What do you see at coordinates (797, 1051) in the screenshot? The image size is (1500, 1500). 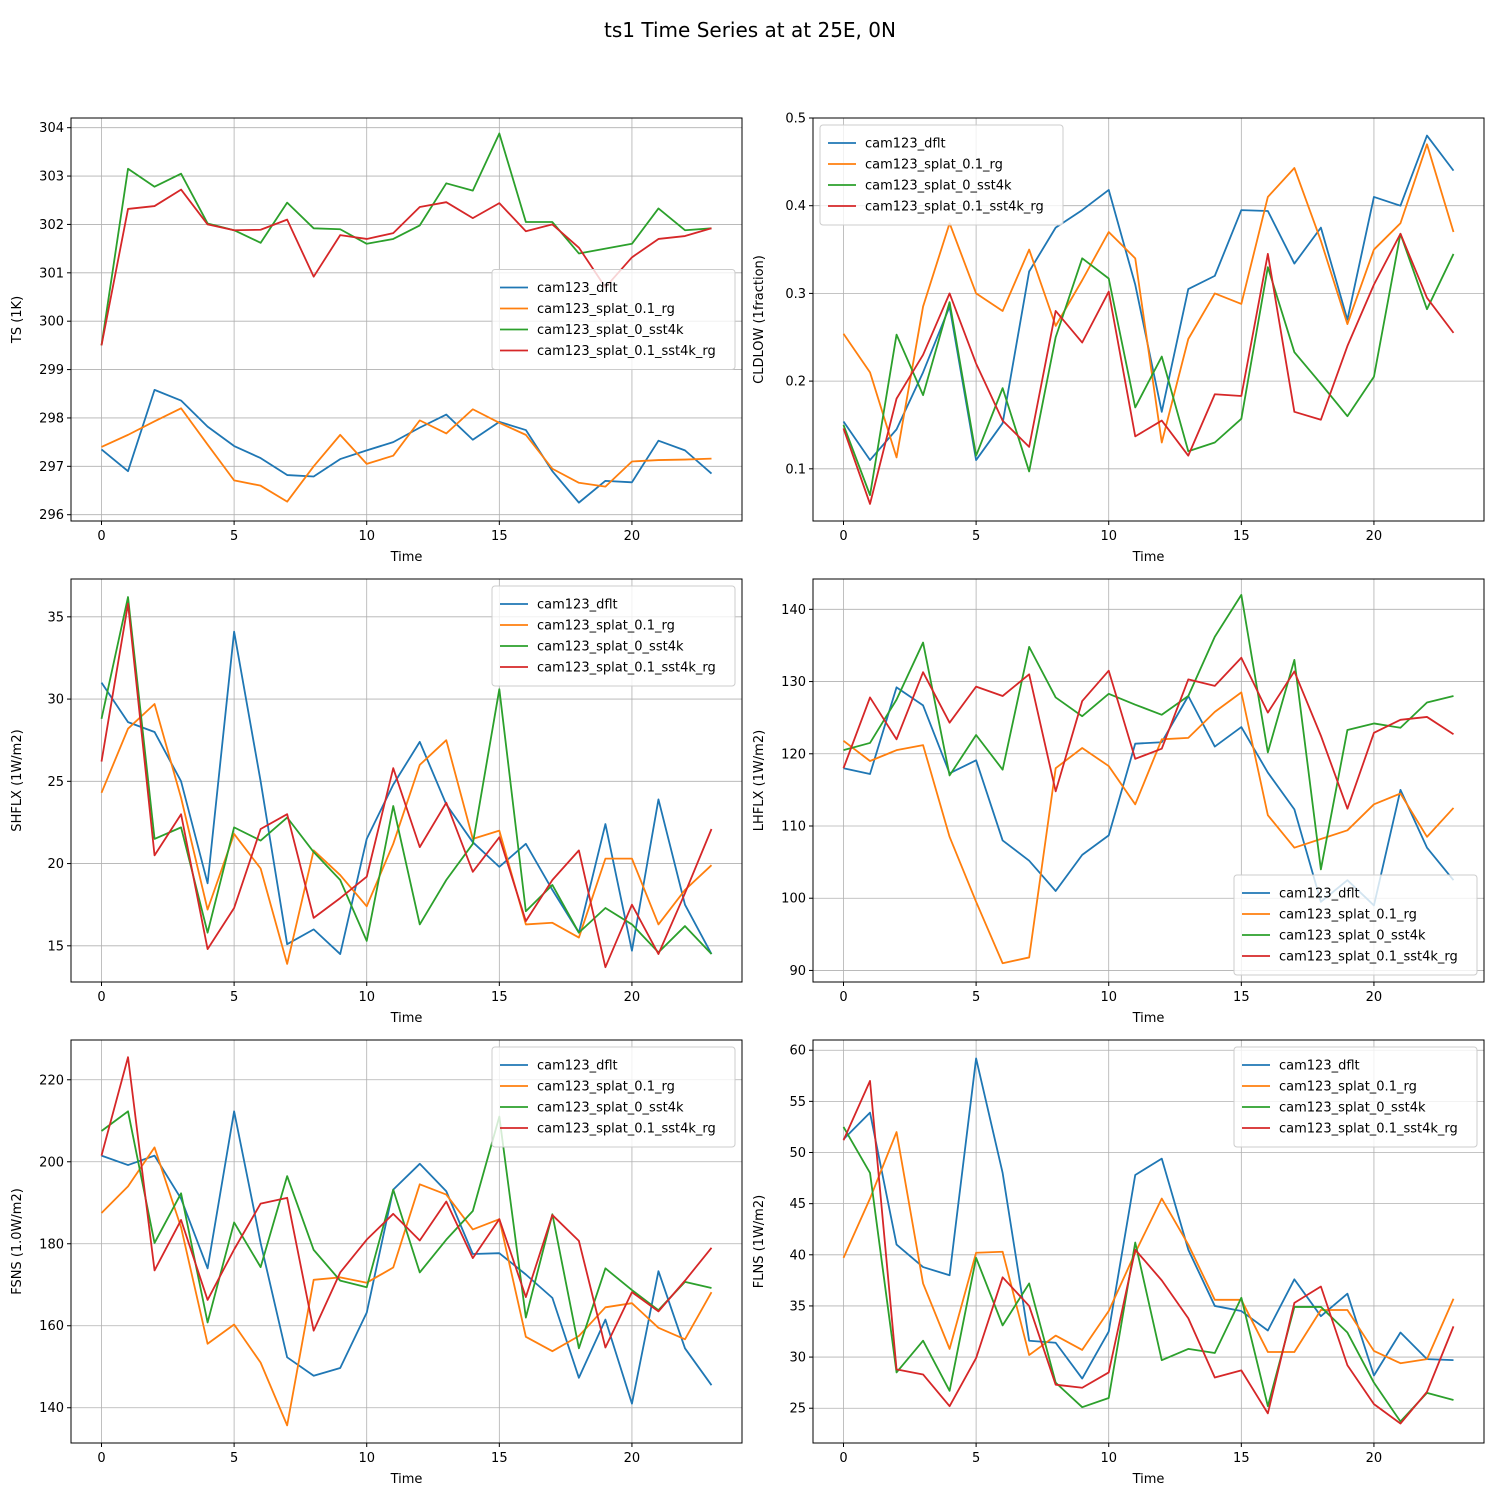 I see `y-tick-label: 60` at bounding box center [797, 1051].